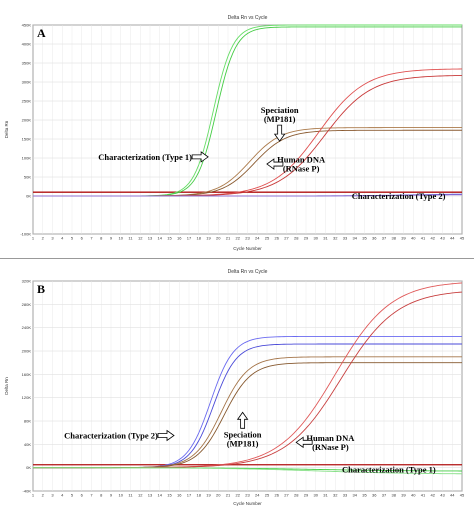 Image resolution: width=474 pixels, height=508 pixels. What do you see at coordinates (364, 495) in the screenshot?
I see `chart-b-x-tick-label: 35` at bounding box center [364, 495].